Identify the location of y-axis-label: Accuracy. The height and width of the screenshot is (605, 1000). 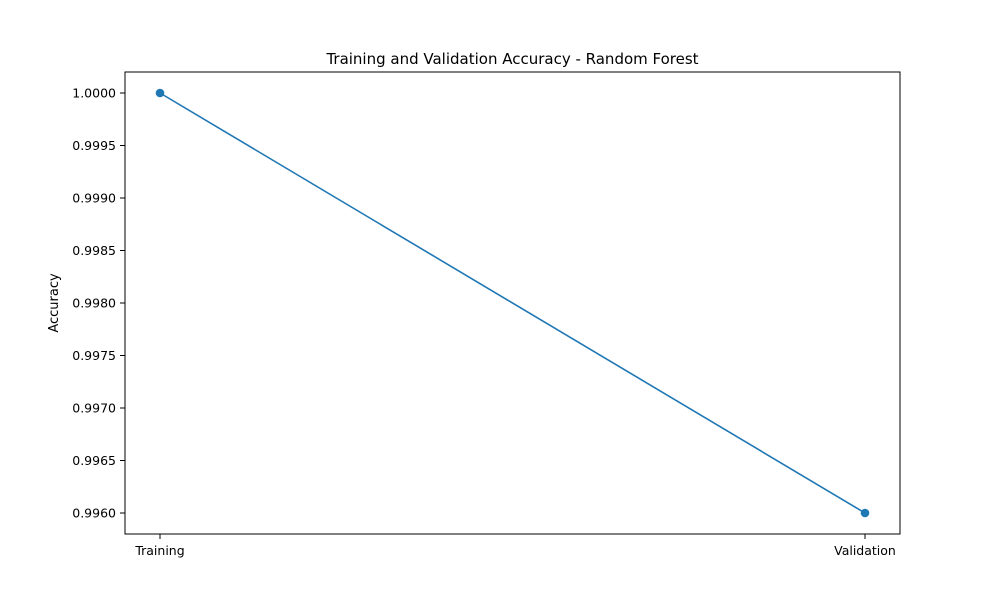
(54, 303).